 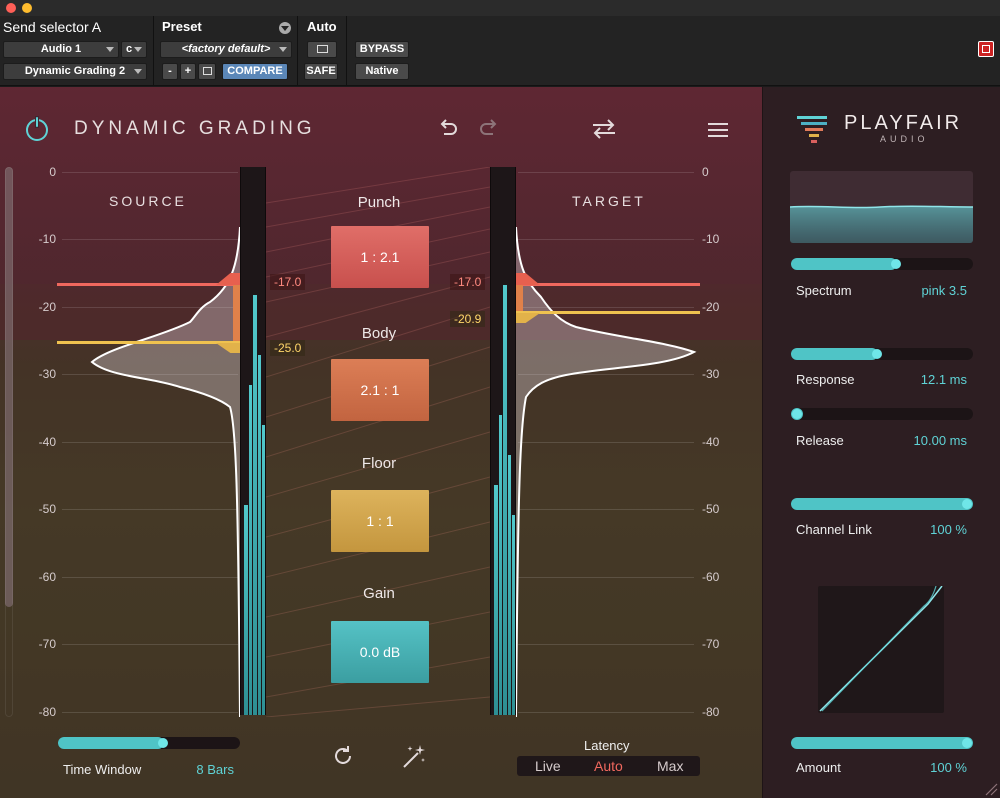 What do you see at coordinates (835, 354) in the screenshot?
I see `response-fill` at bounding box center [835, 354].